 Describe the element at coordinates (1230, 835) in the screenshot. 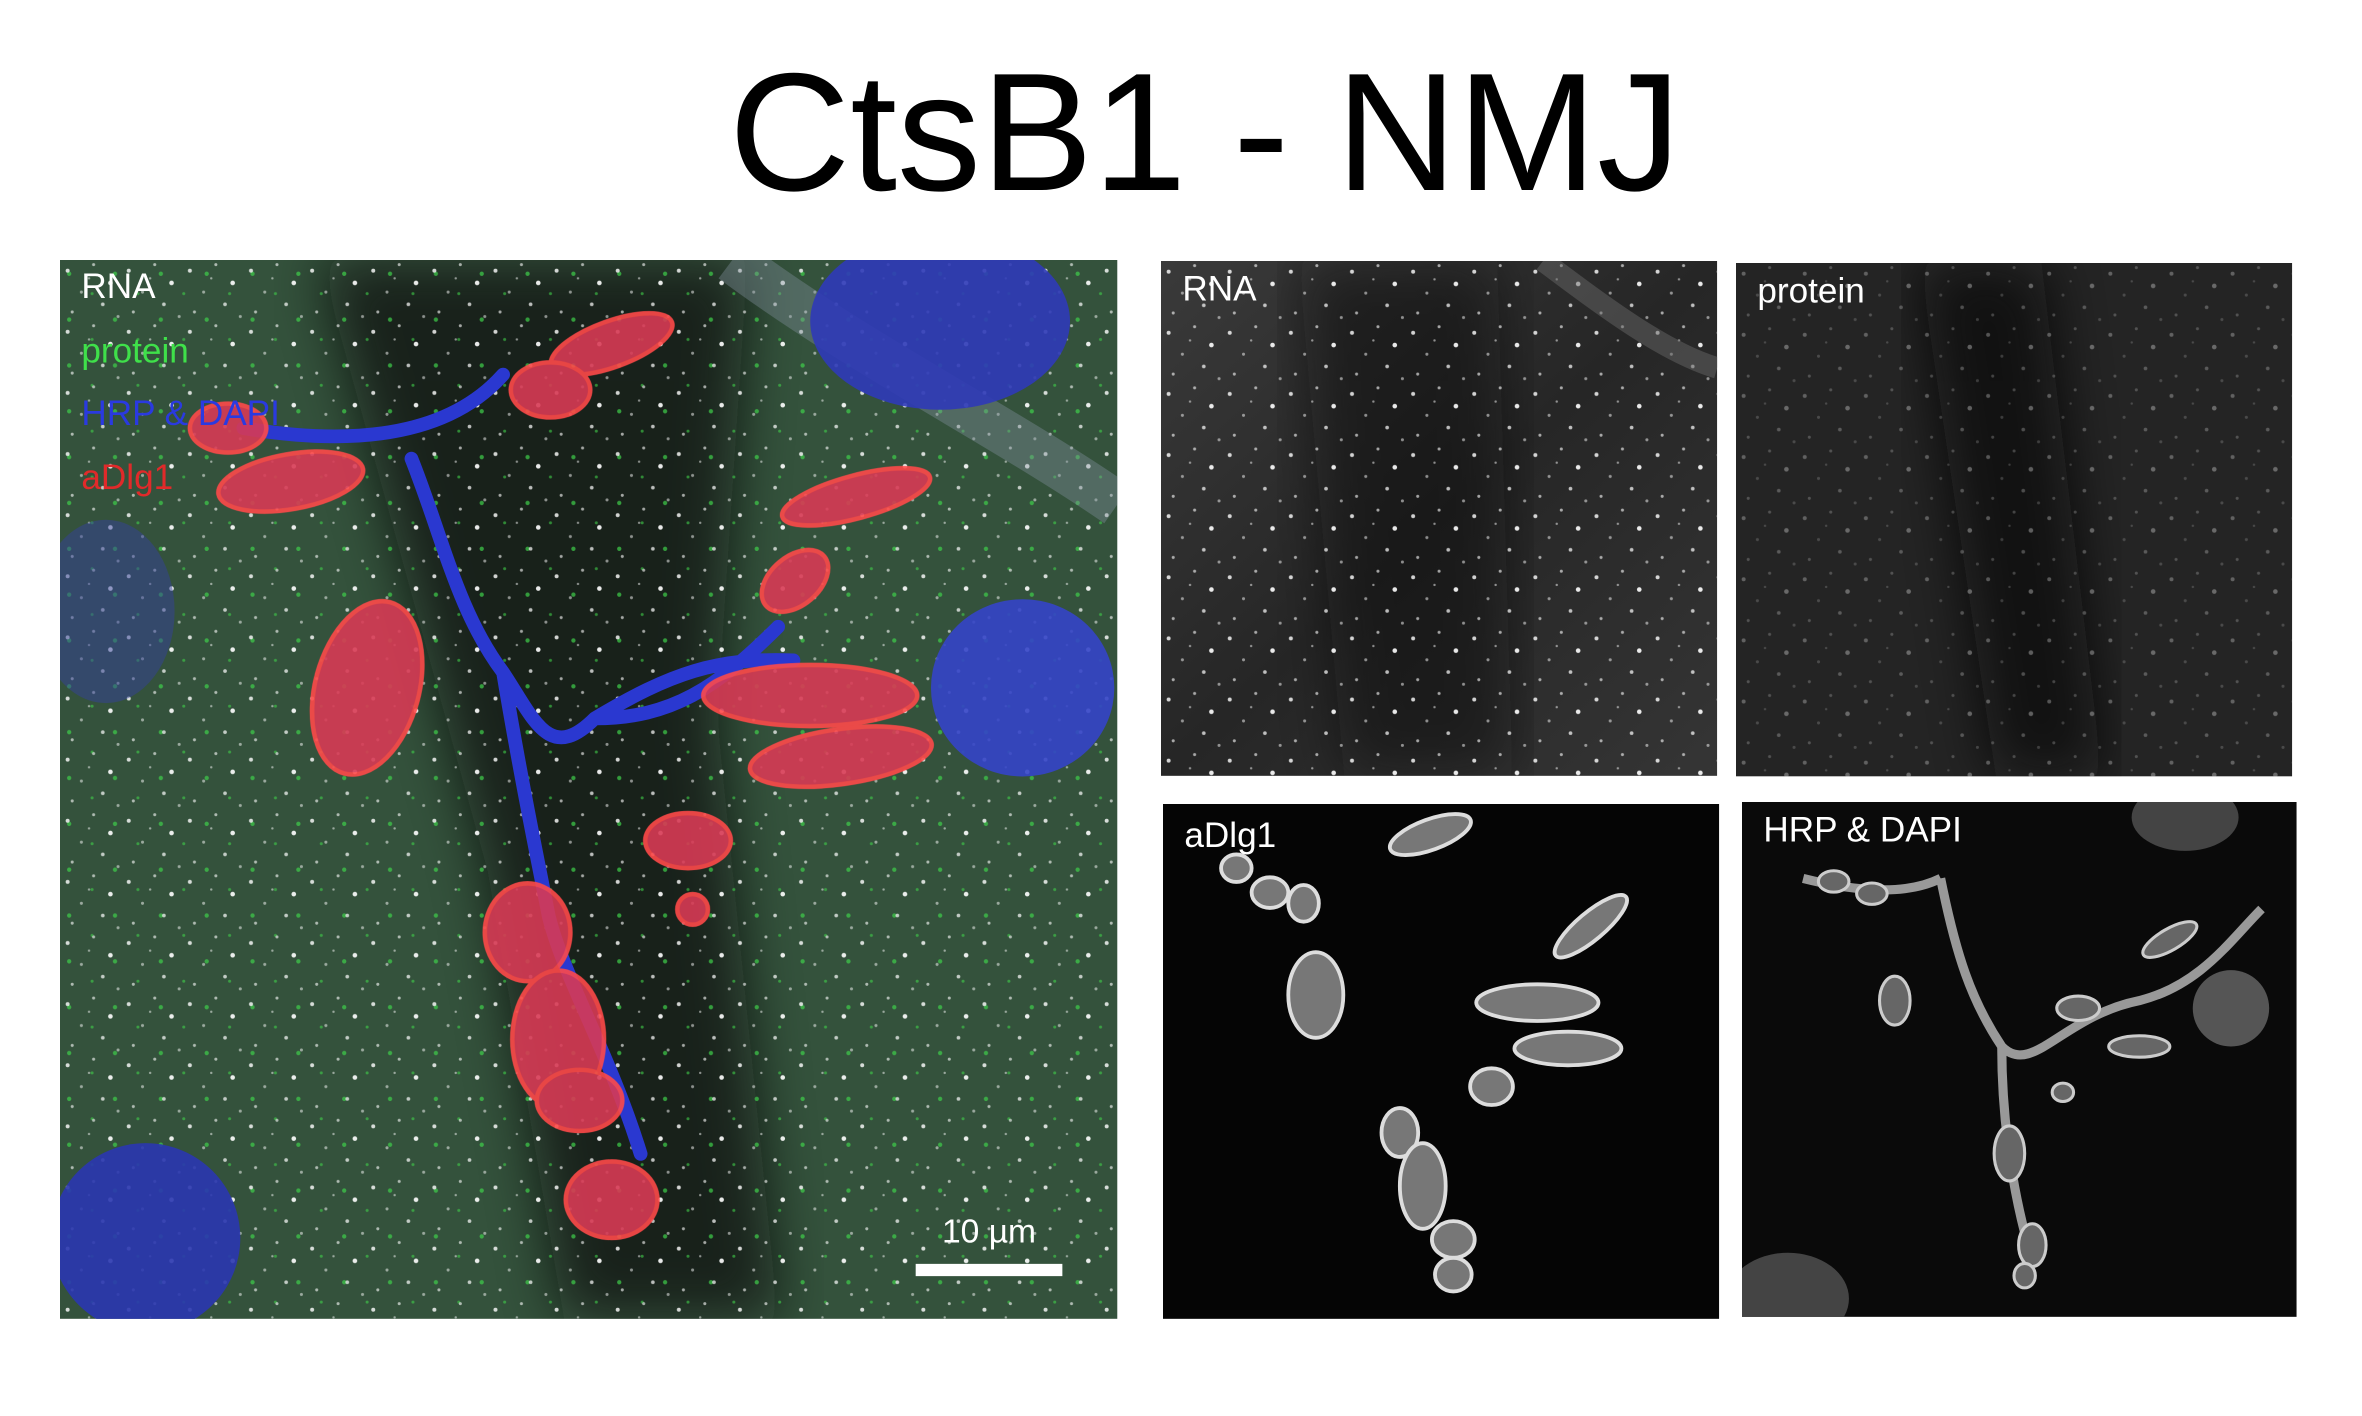

I see `panel-label: aDlg1` at that location.